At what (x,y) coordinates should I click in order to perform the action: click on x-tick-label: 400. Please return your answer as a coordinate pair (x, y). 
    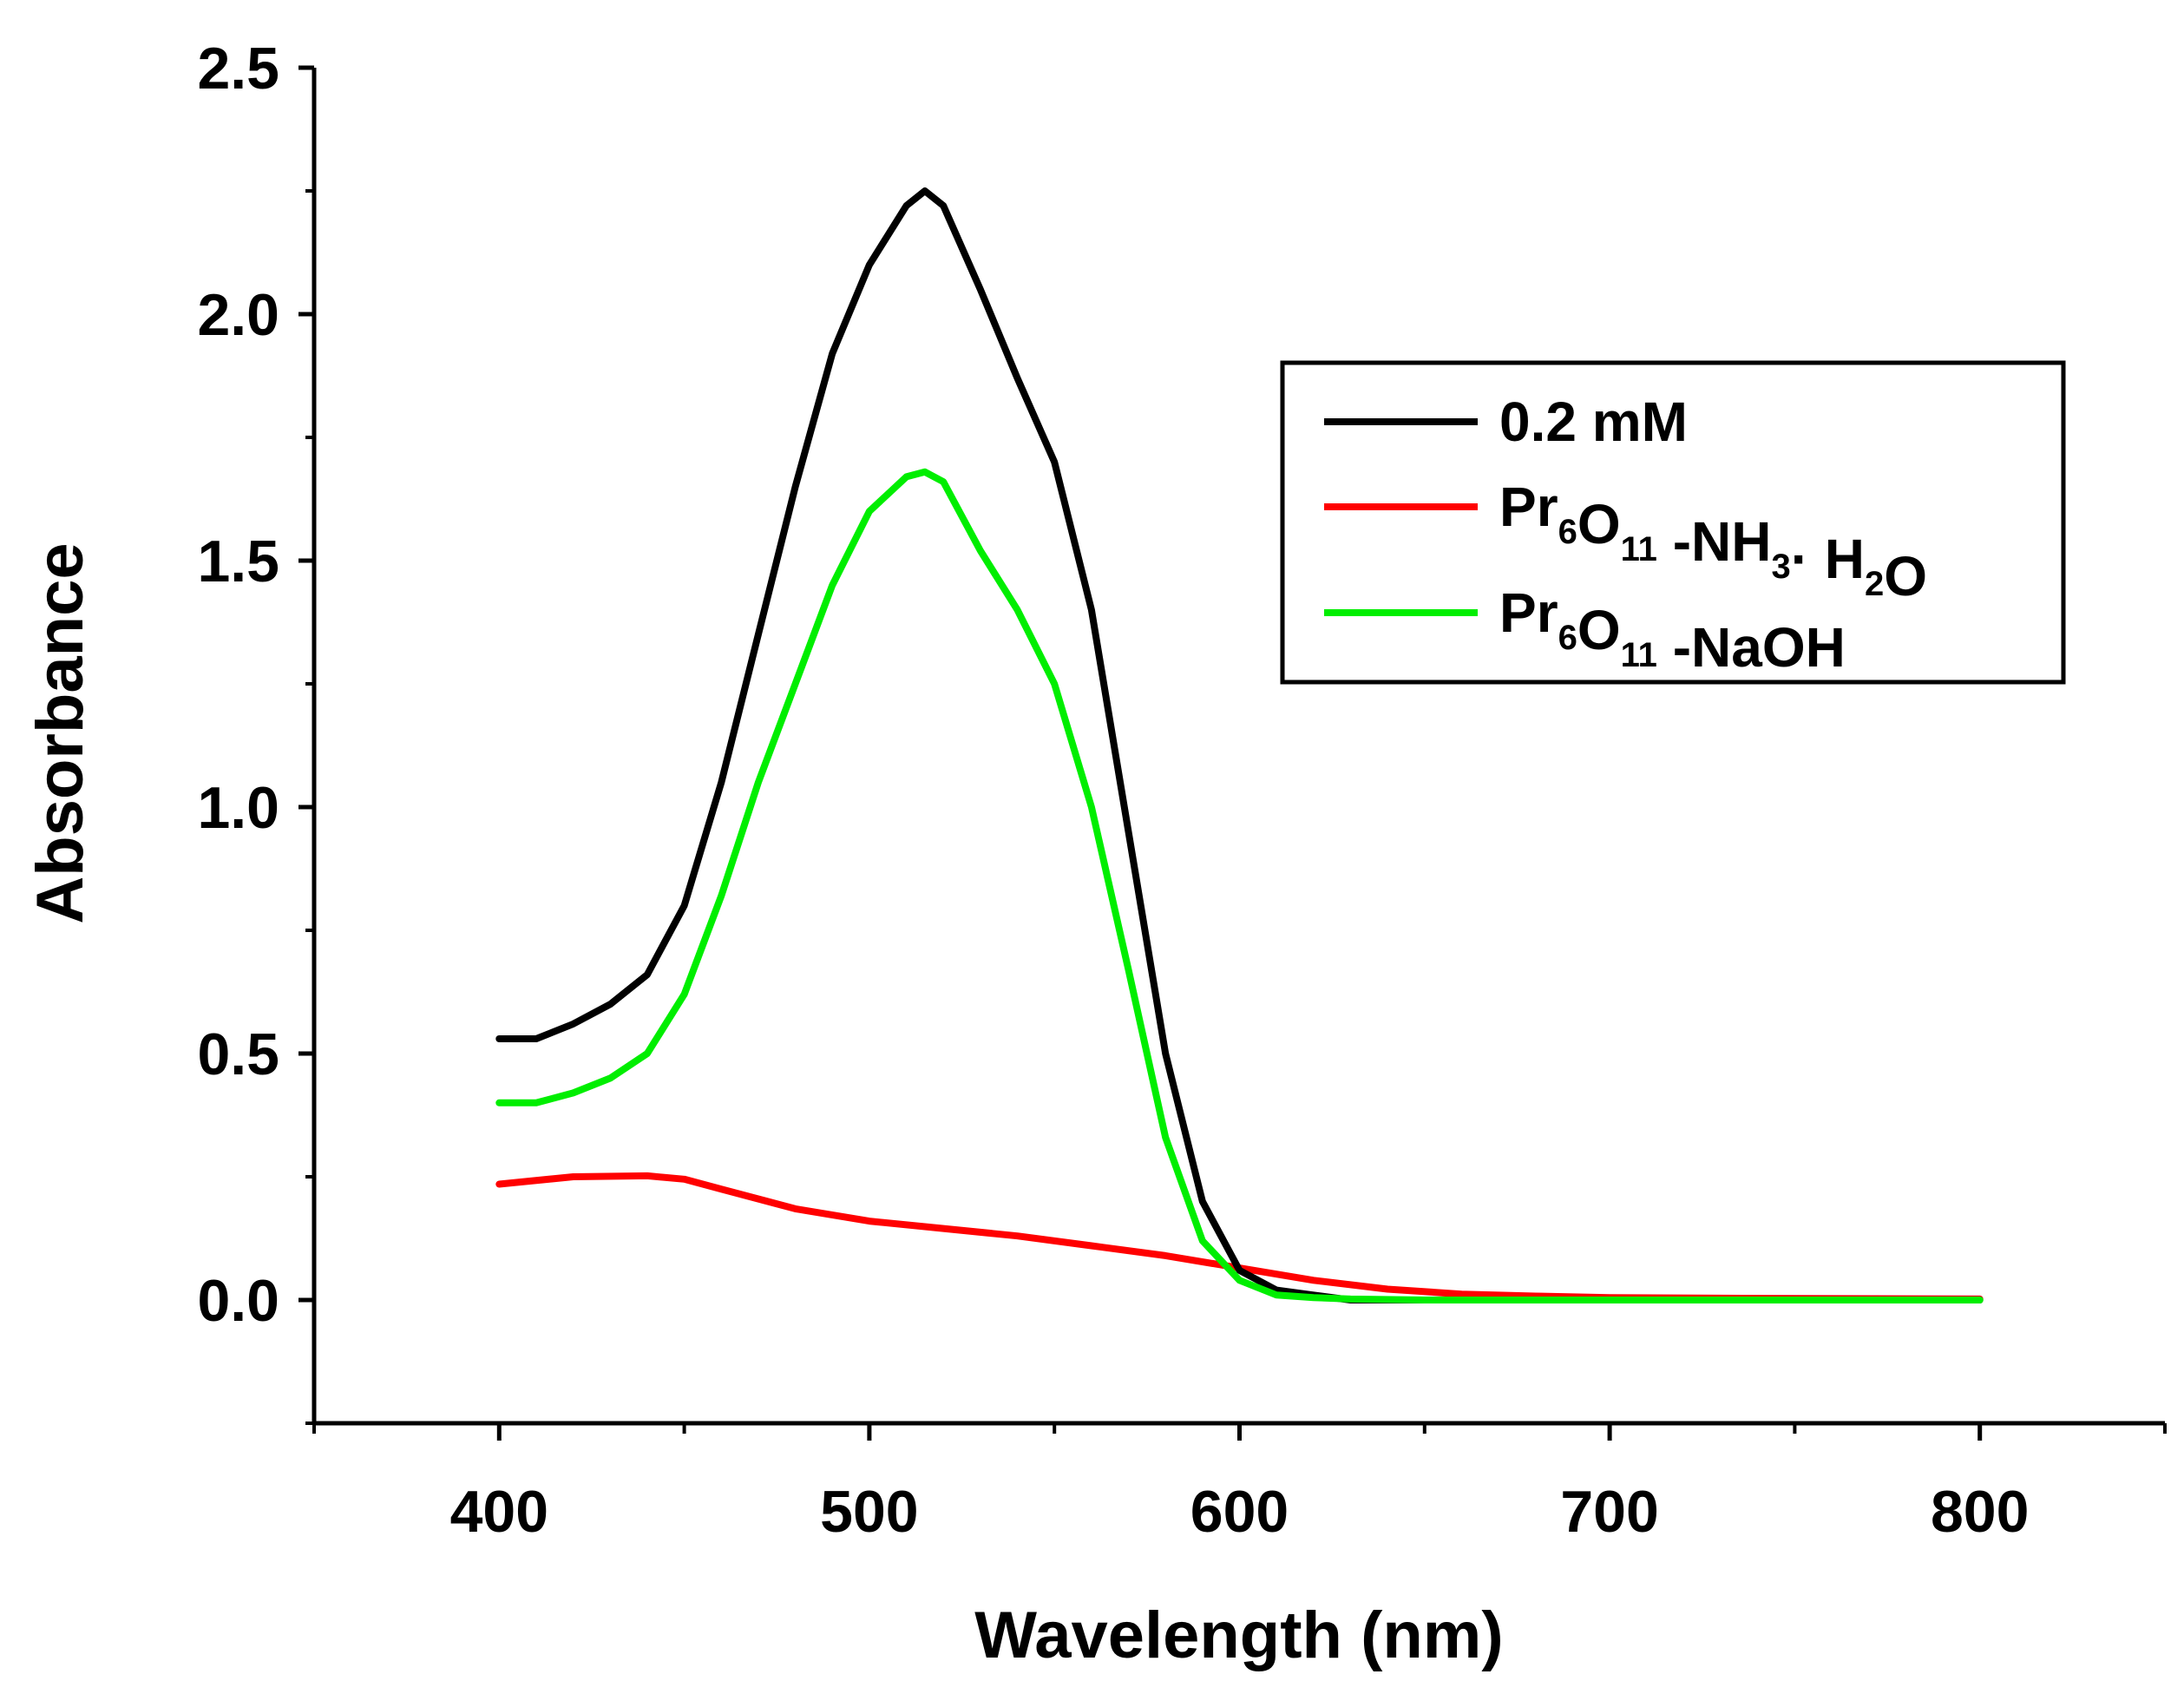
    Looking at the image, I should click on (499, 1512).